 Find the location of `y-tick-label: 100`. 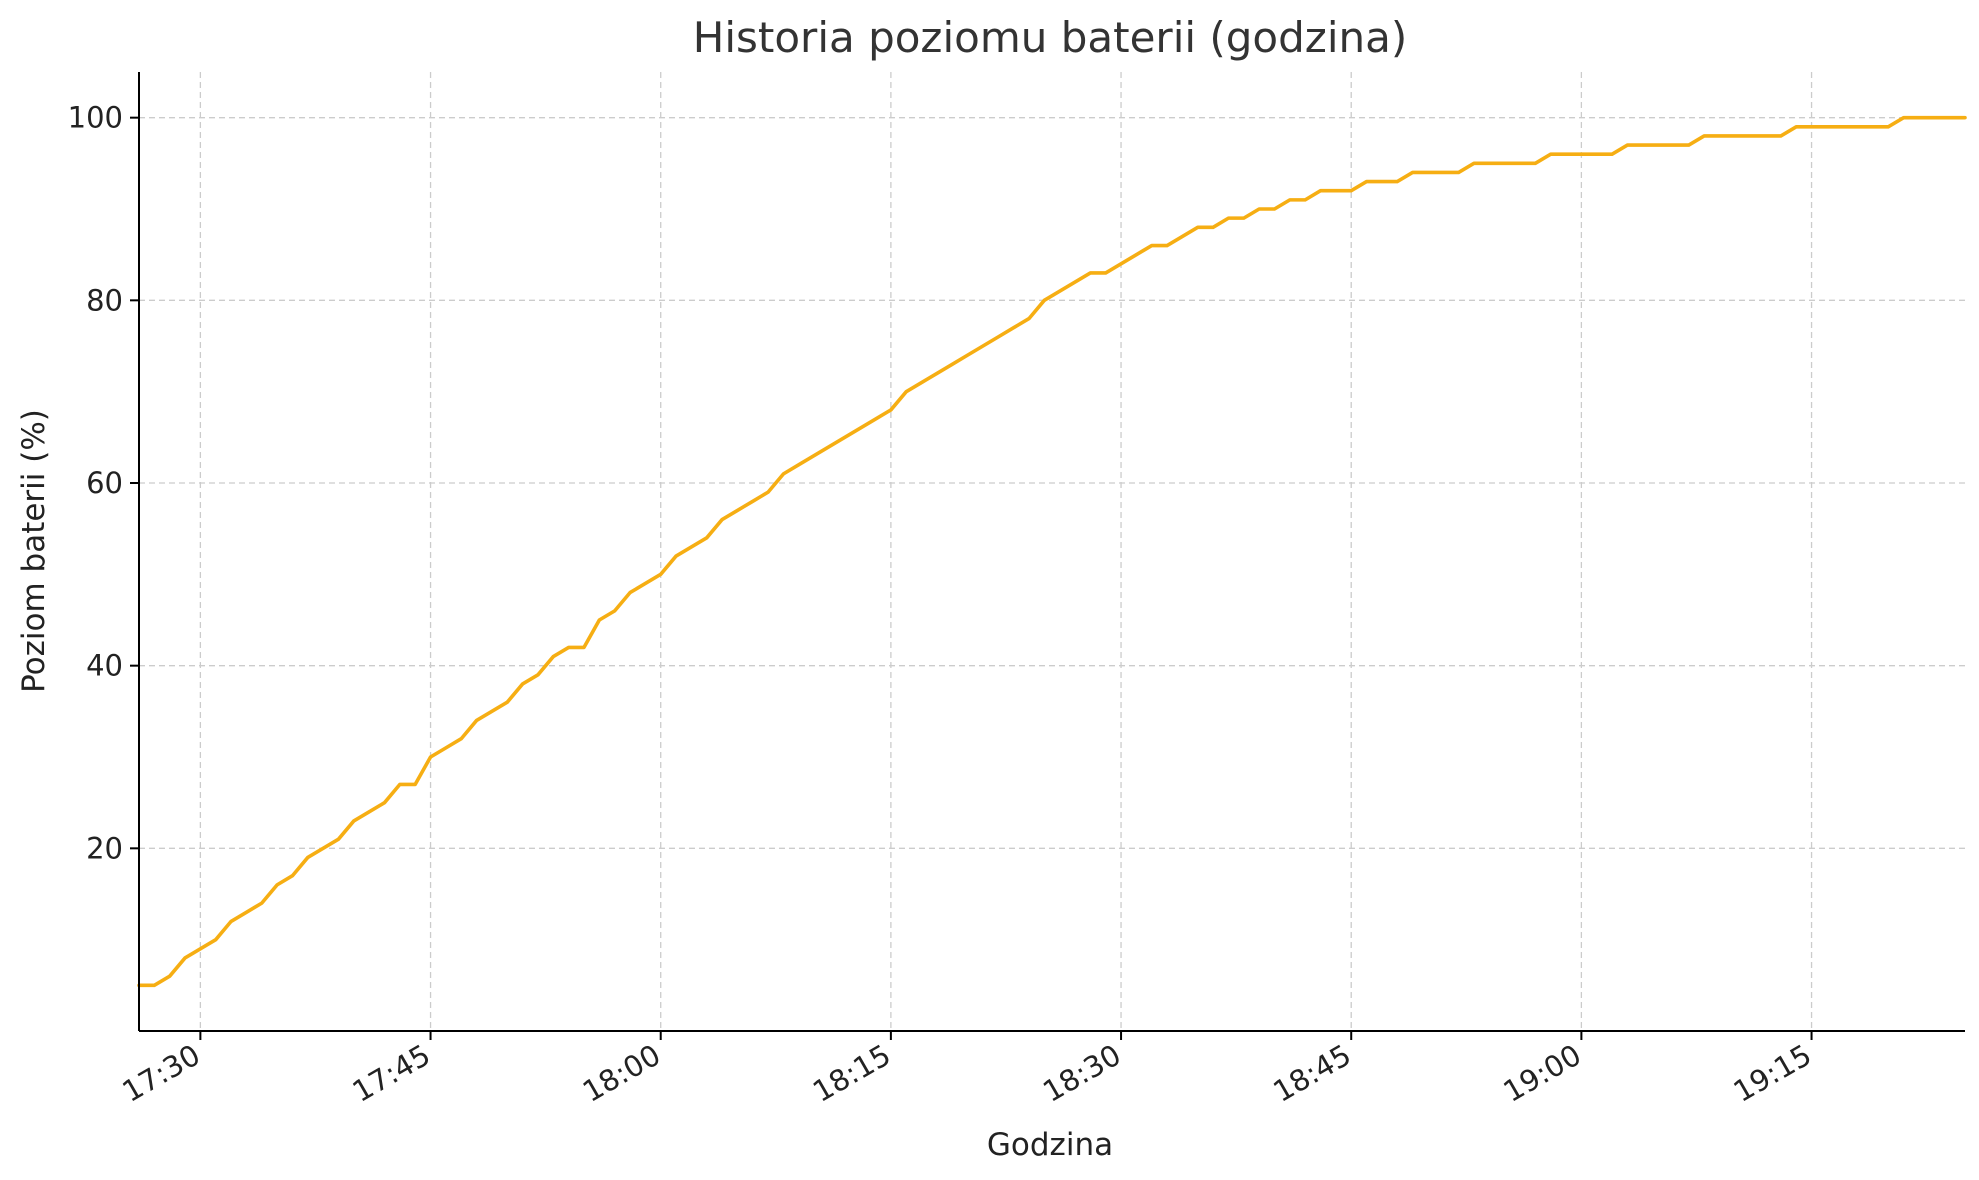

y-tick-label: 100 is located at coordinates (95, 118).